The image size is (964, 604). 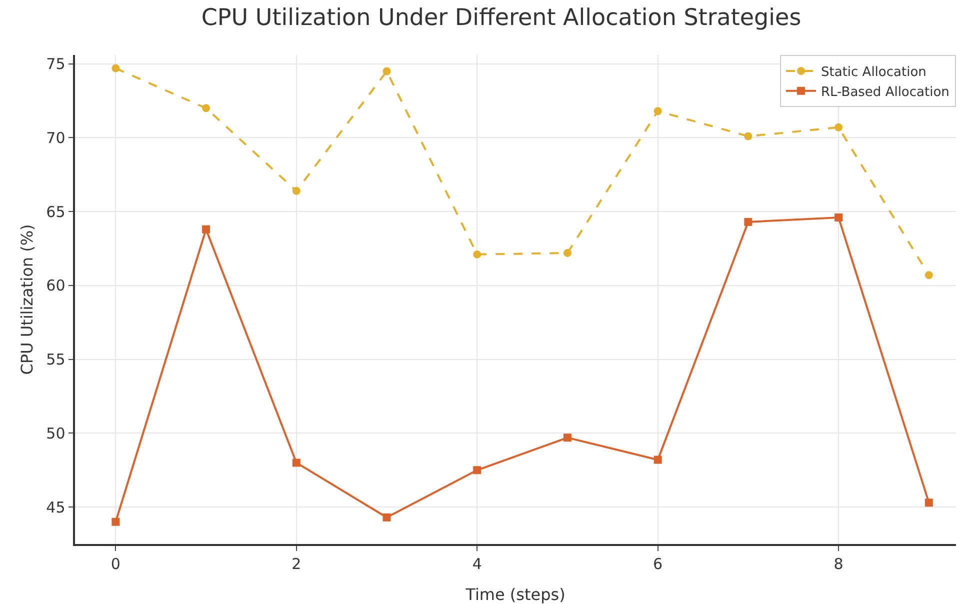 What do you see at coordinates (658, 563) in the screenshot?
I see `x-tick-label: 6` at bounding box center [658, 563].